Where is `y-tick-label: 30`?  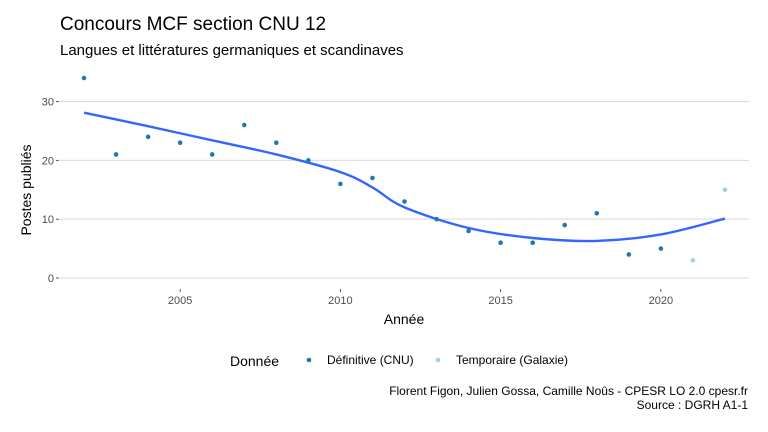 y-tick-label: 30 is located at coordinates (48, 103).